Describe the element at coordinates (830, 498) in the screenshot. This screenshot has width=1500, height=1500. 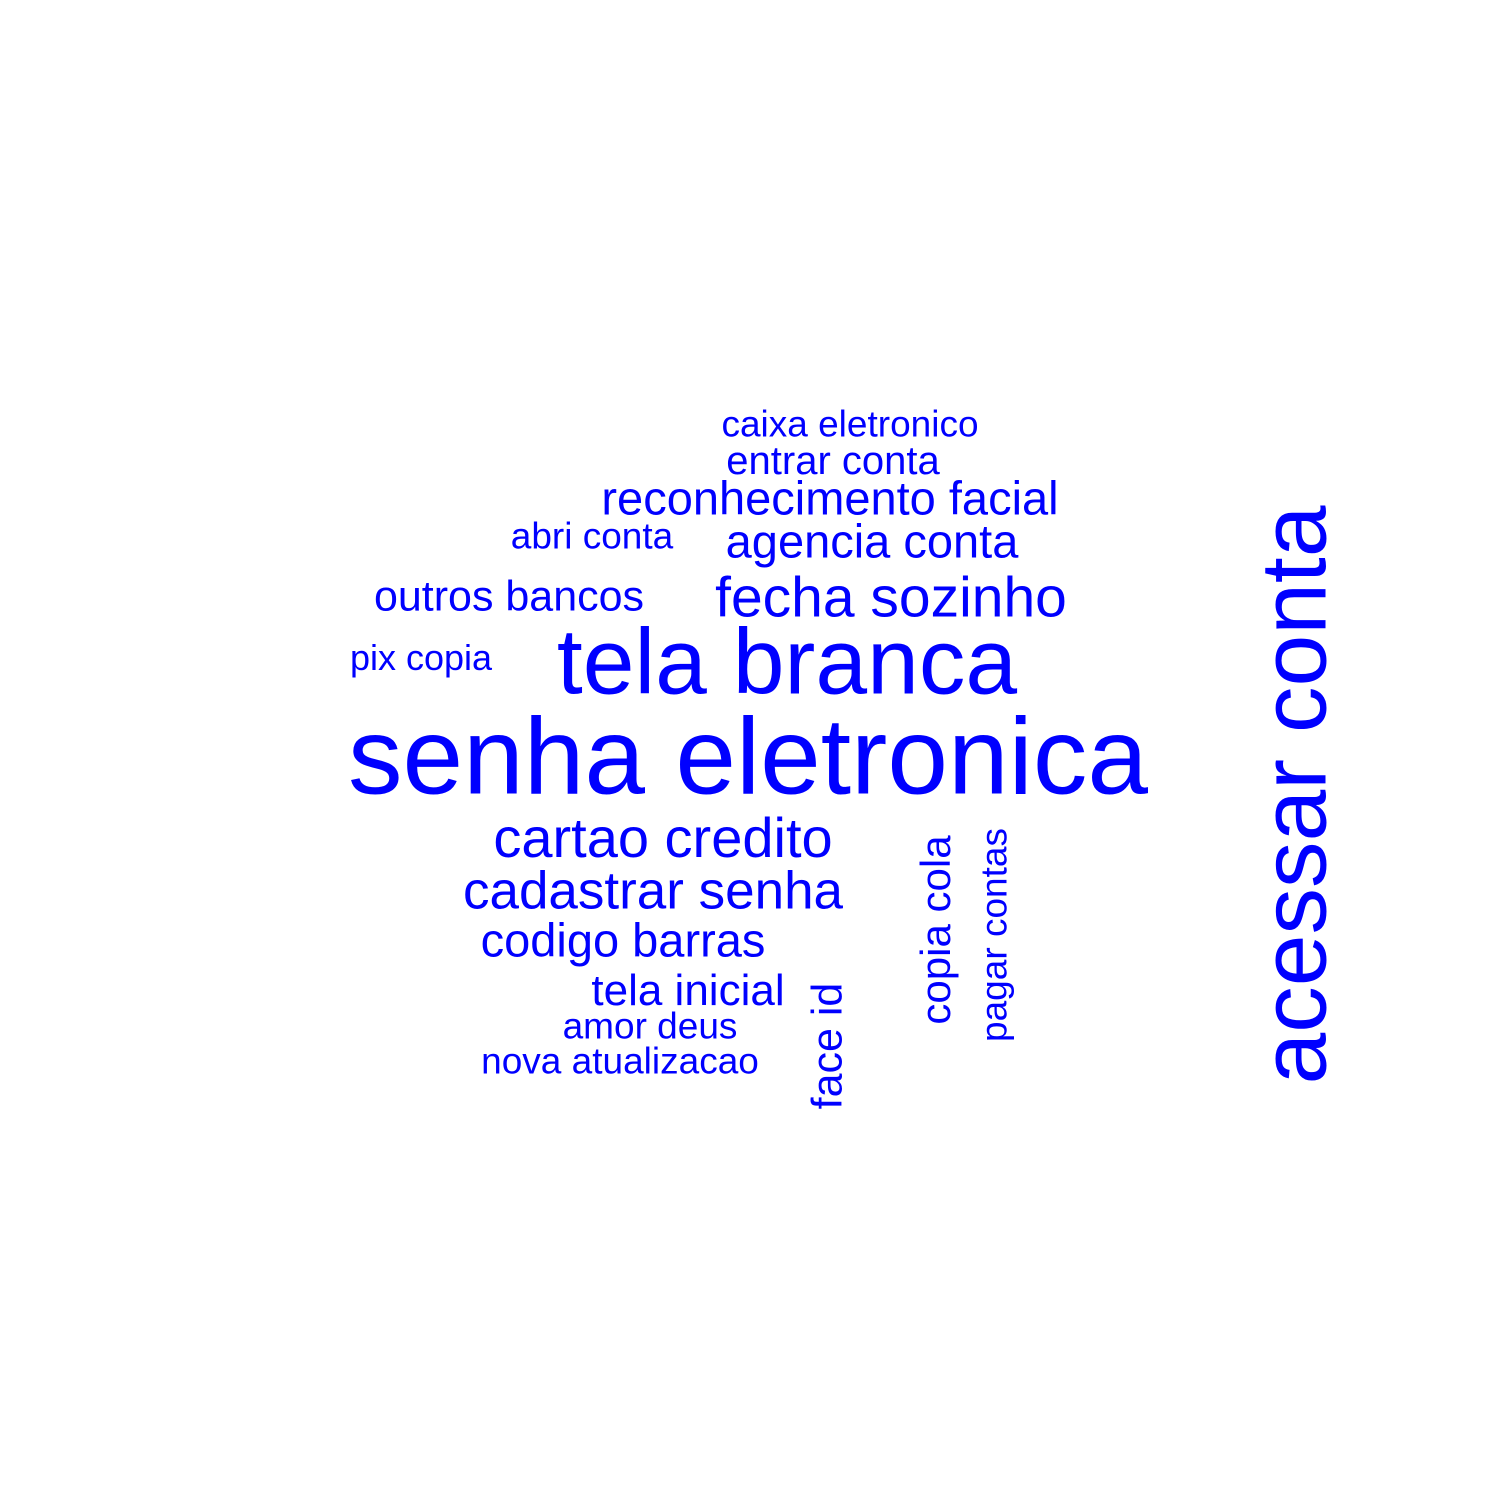
I see `word-reconhecimento-facial: reconhecimento facial` at that location.